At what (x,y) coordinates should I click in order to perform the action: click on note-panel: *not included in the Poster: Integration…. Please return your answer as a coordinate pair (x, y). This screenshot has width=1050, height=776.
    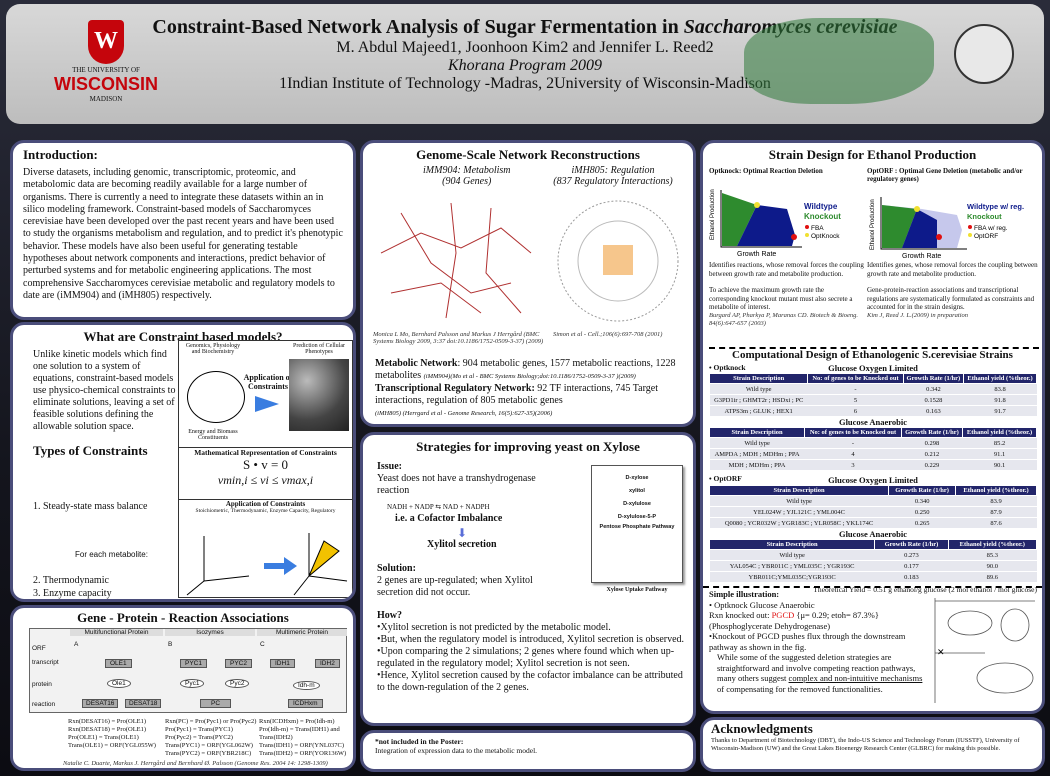
    Looking at the image, I should click on (528, 751).